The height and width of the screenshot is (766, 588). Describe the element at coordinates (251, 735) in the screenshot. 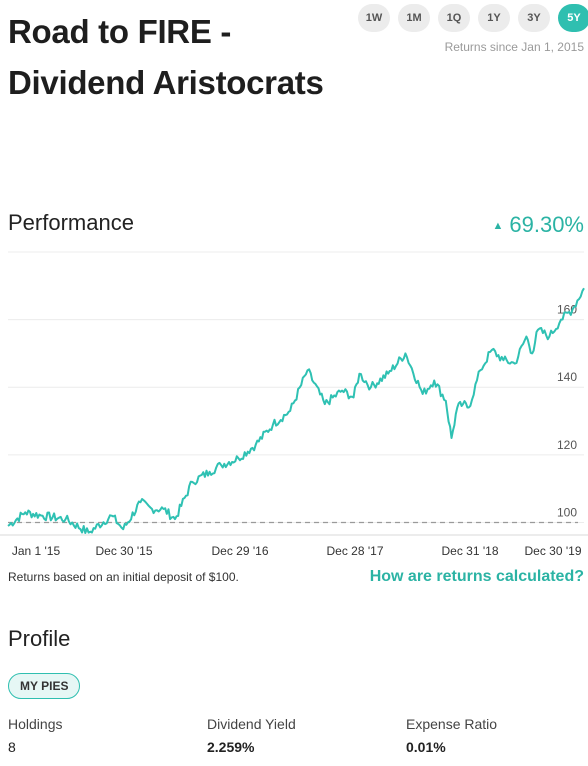

I see `dividend-yield-stat: Dividend Yield 2.259%` at that location.